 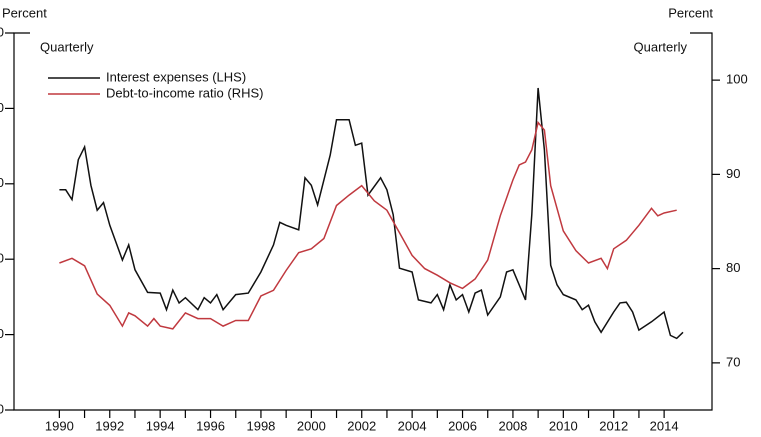 What do you see at coordinates (2, 408) in the screenshot?
I see `y-tick-label: 0` at bounding box center [2, 408].